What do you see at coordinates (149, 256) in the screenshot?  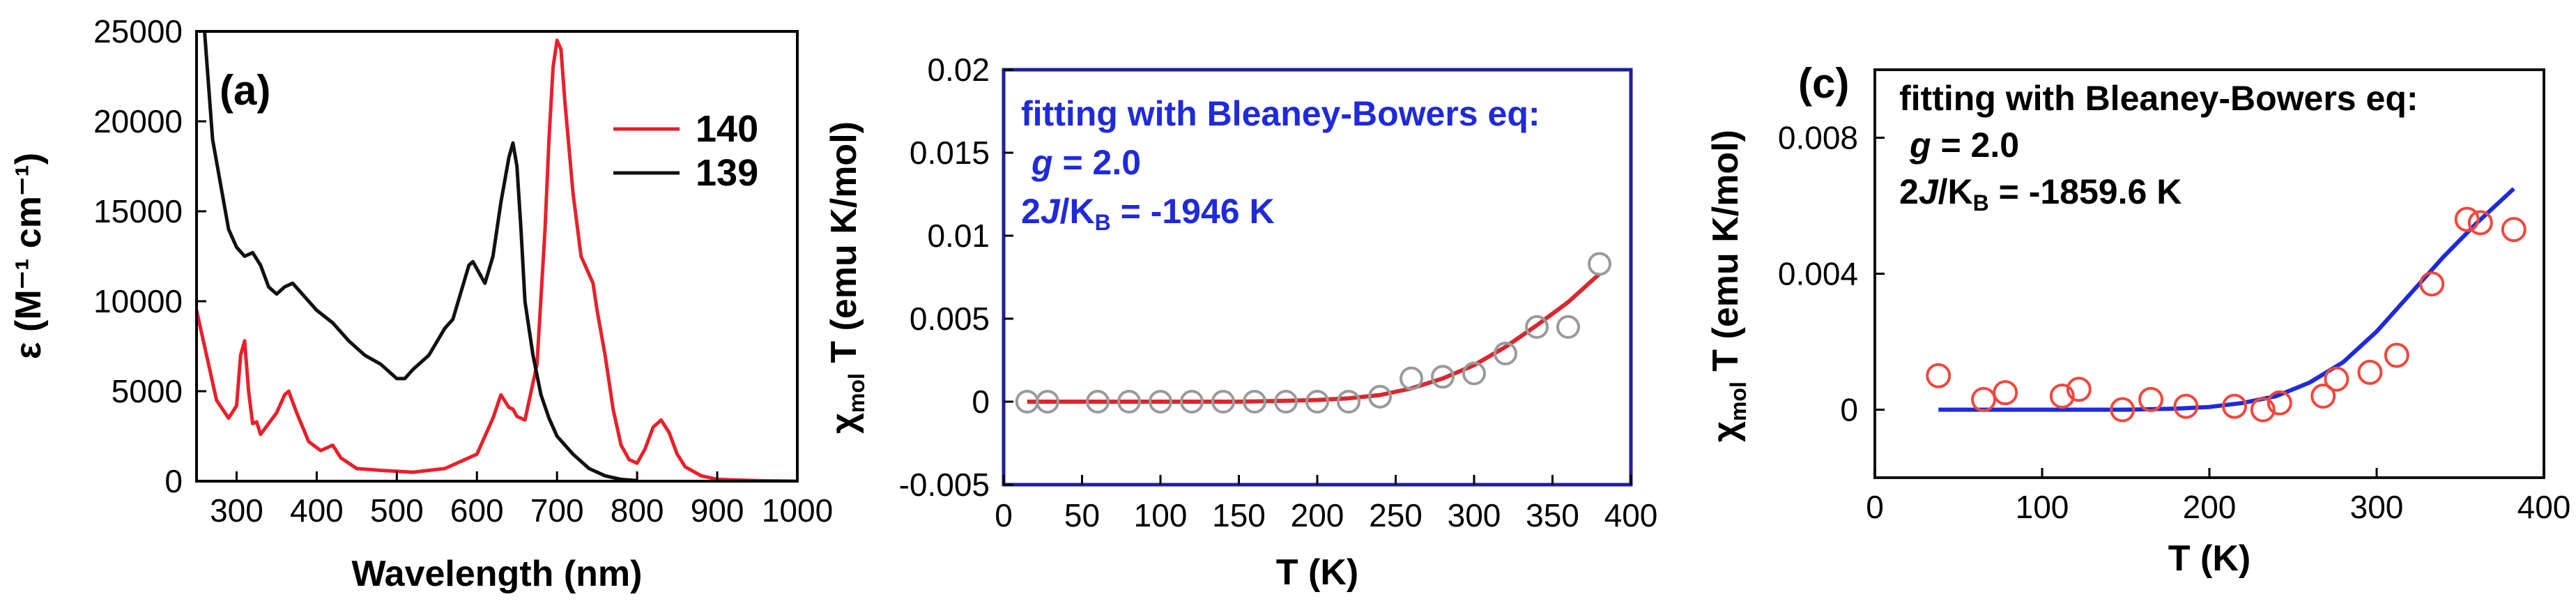 I see `panel-a-y-ticks: 0 5000 10000 15000 20000 25000` at bounding box center [149, 256].